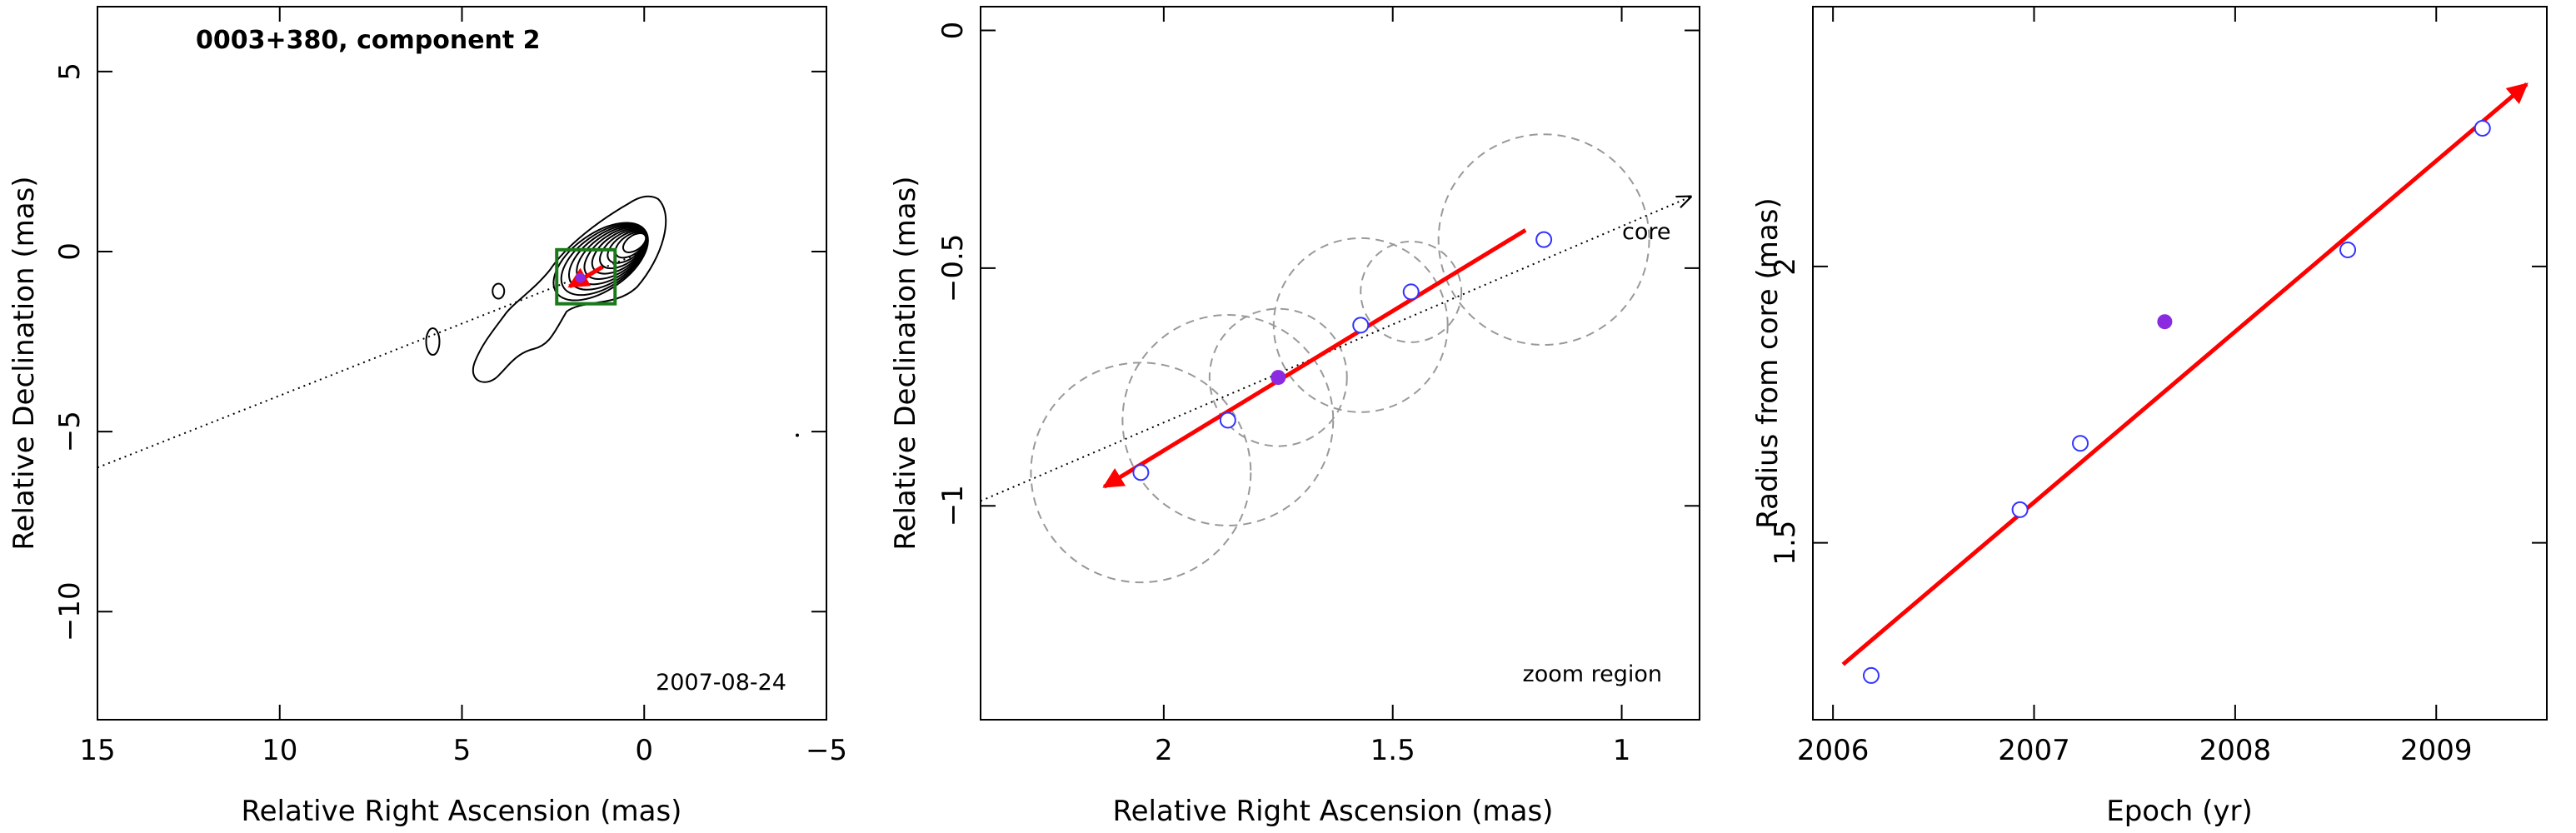 The height and width of the screenshot is (833, 2576). I want to click on zoom-region-box, so click(586, 276).